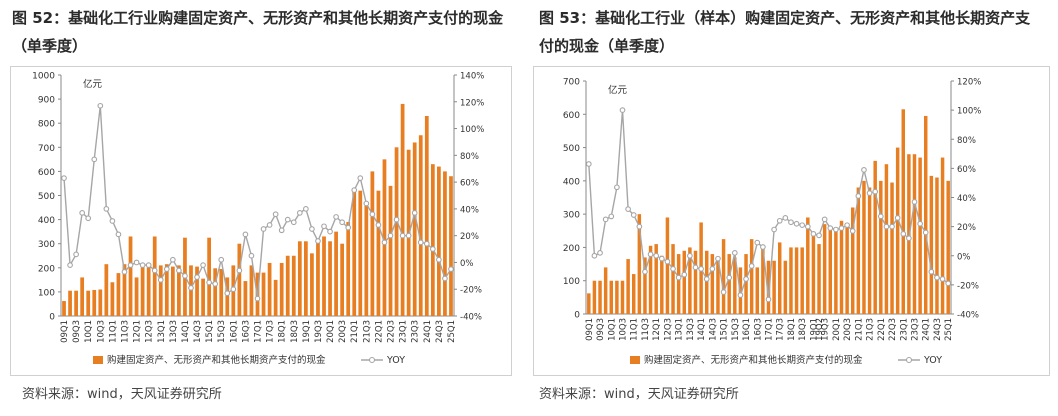 The image size is (1058, 416). Describe the element at coordinates (650, 279) in the screenshot. I see `bar-11Q4` at that location.